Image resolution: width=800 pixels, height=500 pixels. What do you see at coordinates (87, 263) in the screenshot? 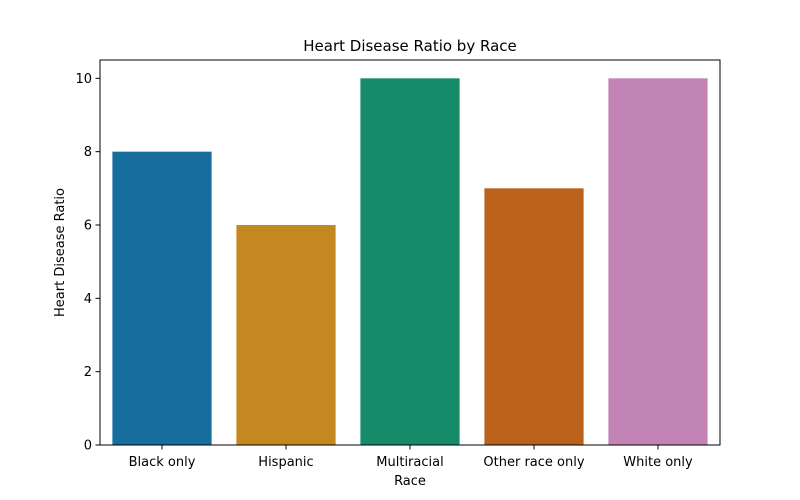
I see `y-axis: 0 2 4 6 8 10` at bounding box center [87, 263].